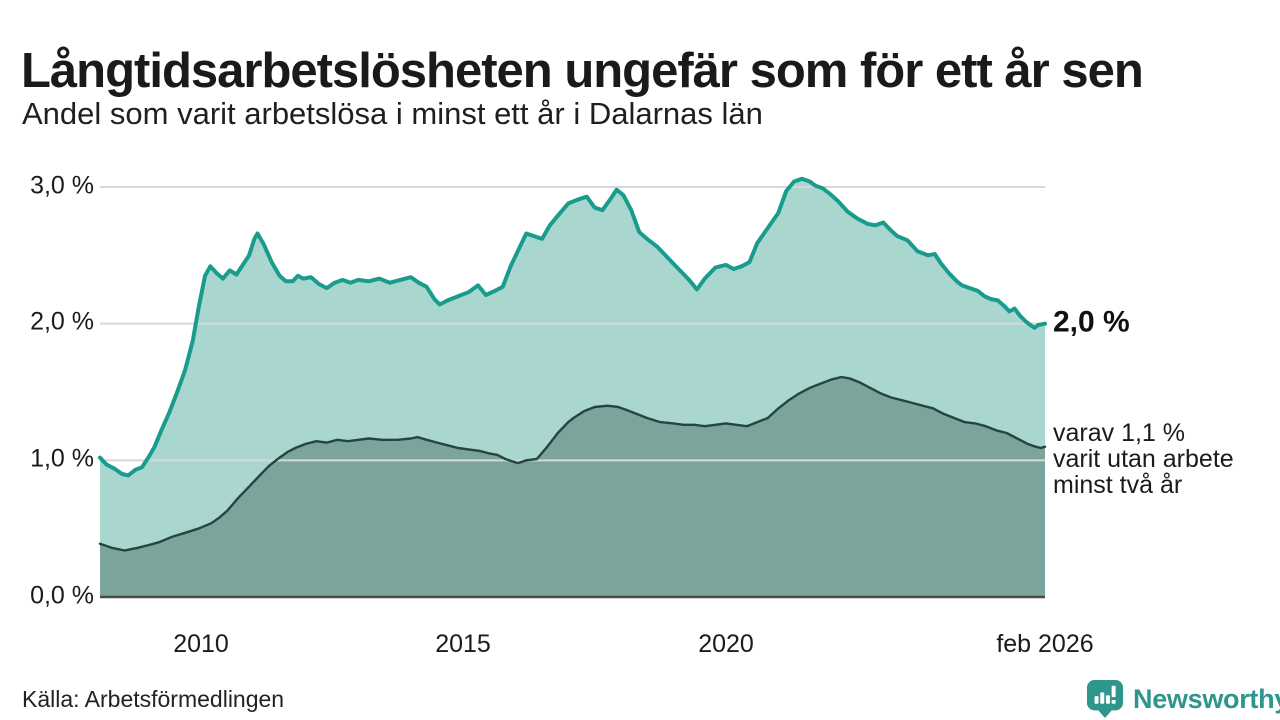 This screenshot has height=720, width=1280. Describe the element at coordinates (726, 644) in the screenshot. I see `x-axis-tick-2020: 2020` at that location.